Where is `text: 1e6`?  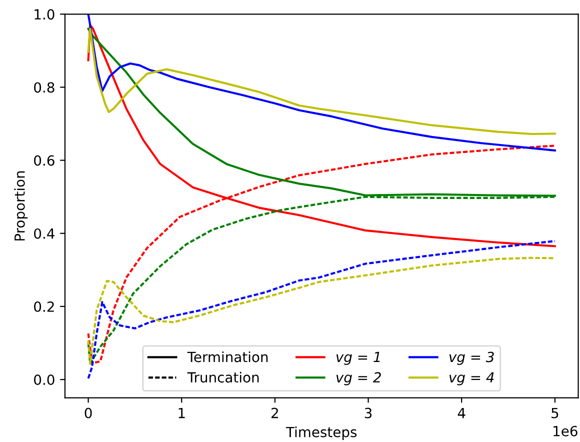
text: 1e6 is located at coordinates (566, 431).